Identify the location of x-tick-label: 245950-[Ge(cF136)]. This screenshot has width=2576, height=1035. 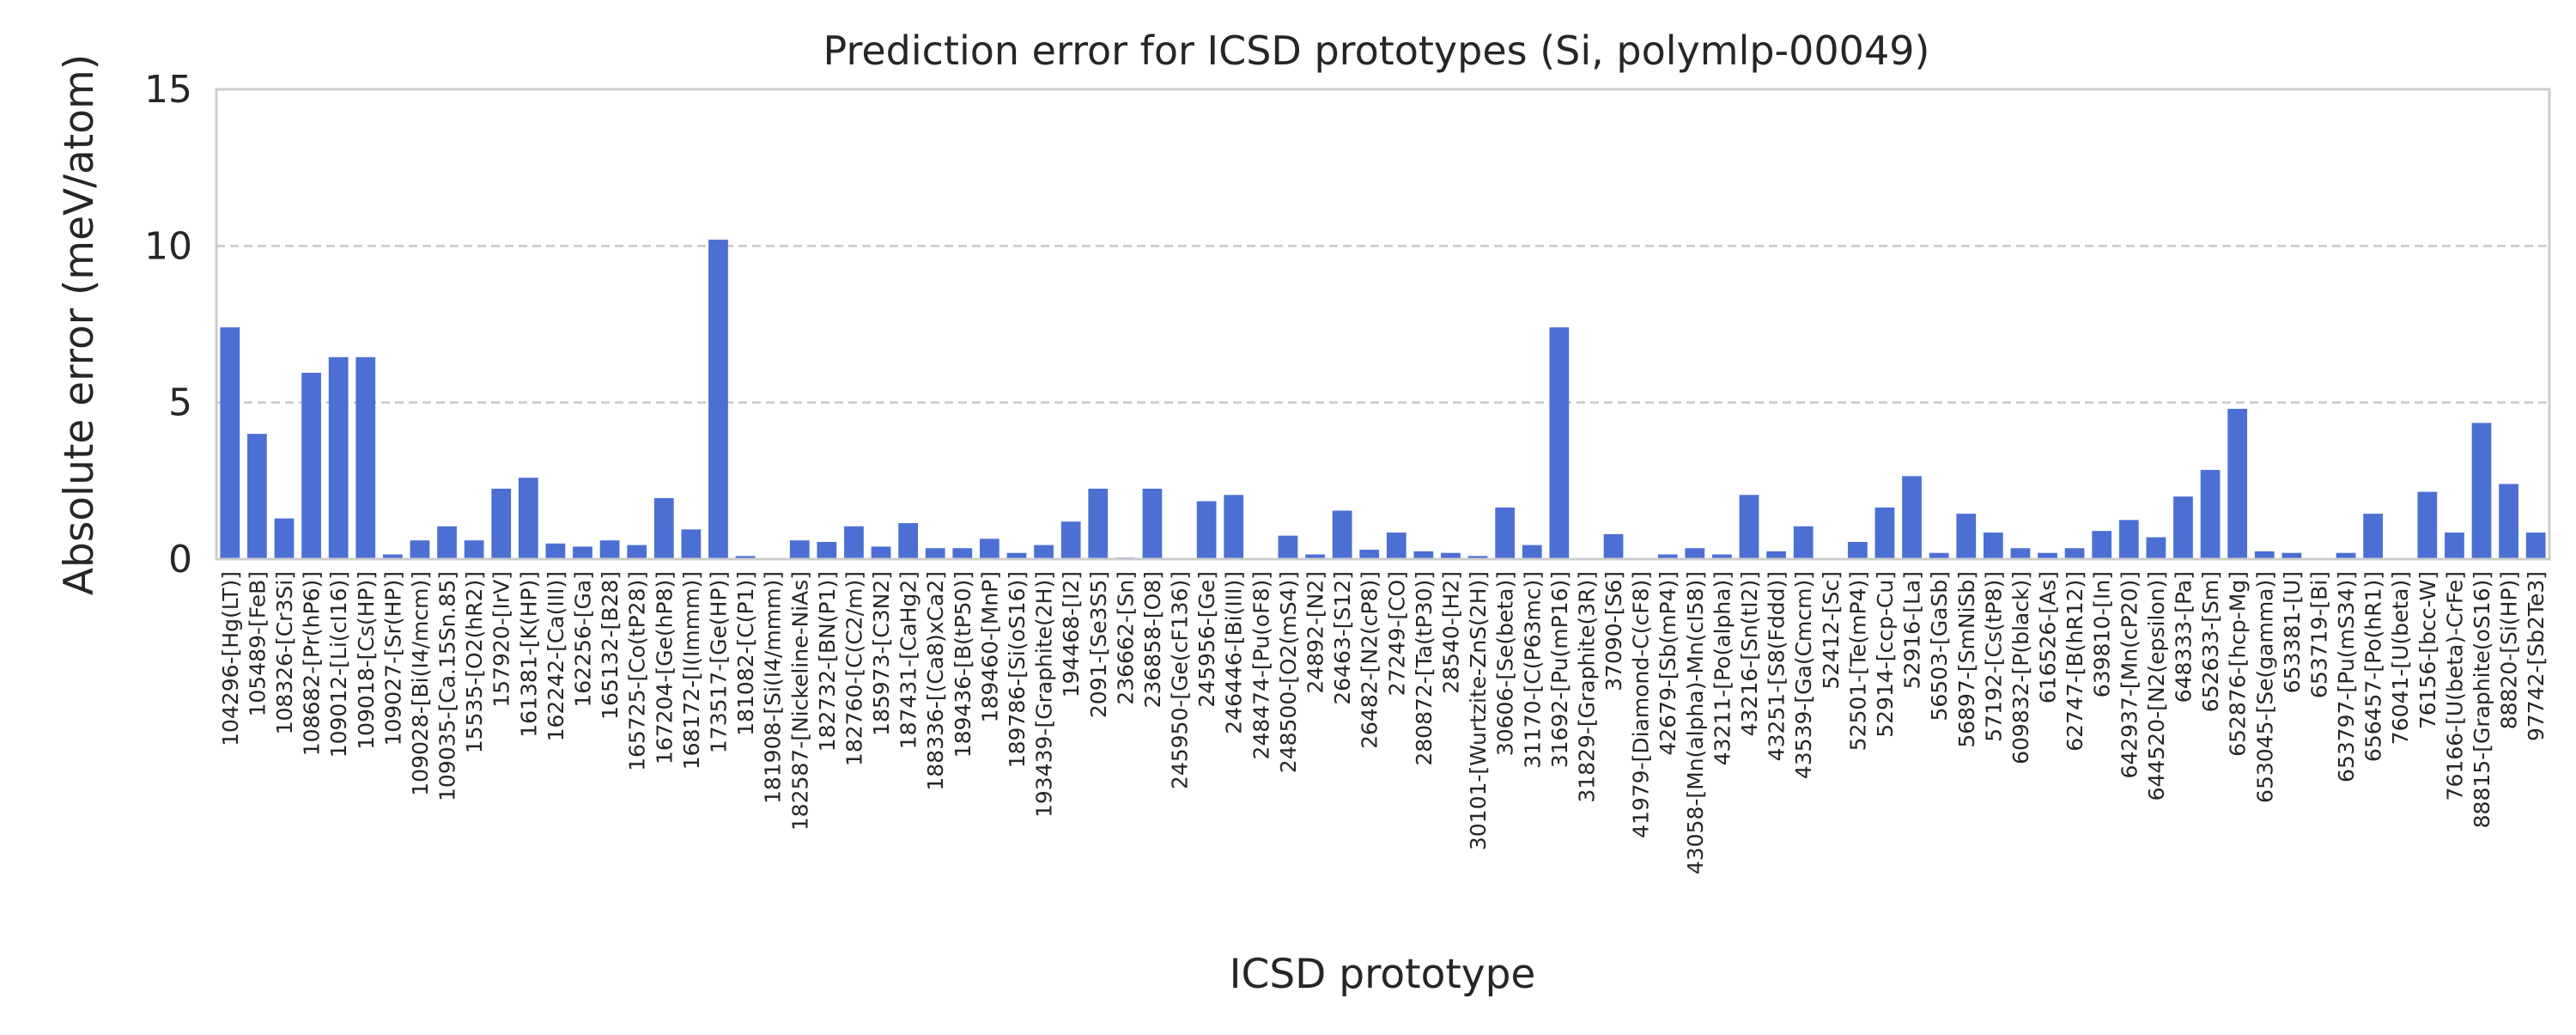
(1180, 680).